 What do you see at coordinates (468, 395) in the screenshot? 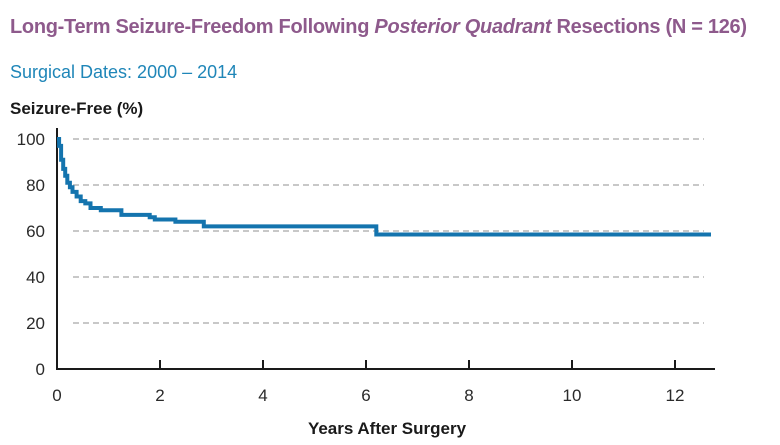
I see `x-tick-label-8: 8` at bounding box center [468, 395].